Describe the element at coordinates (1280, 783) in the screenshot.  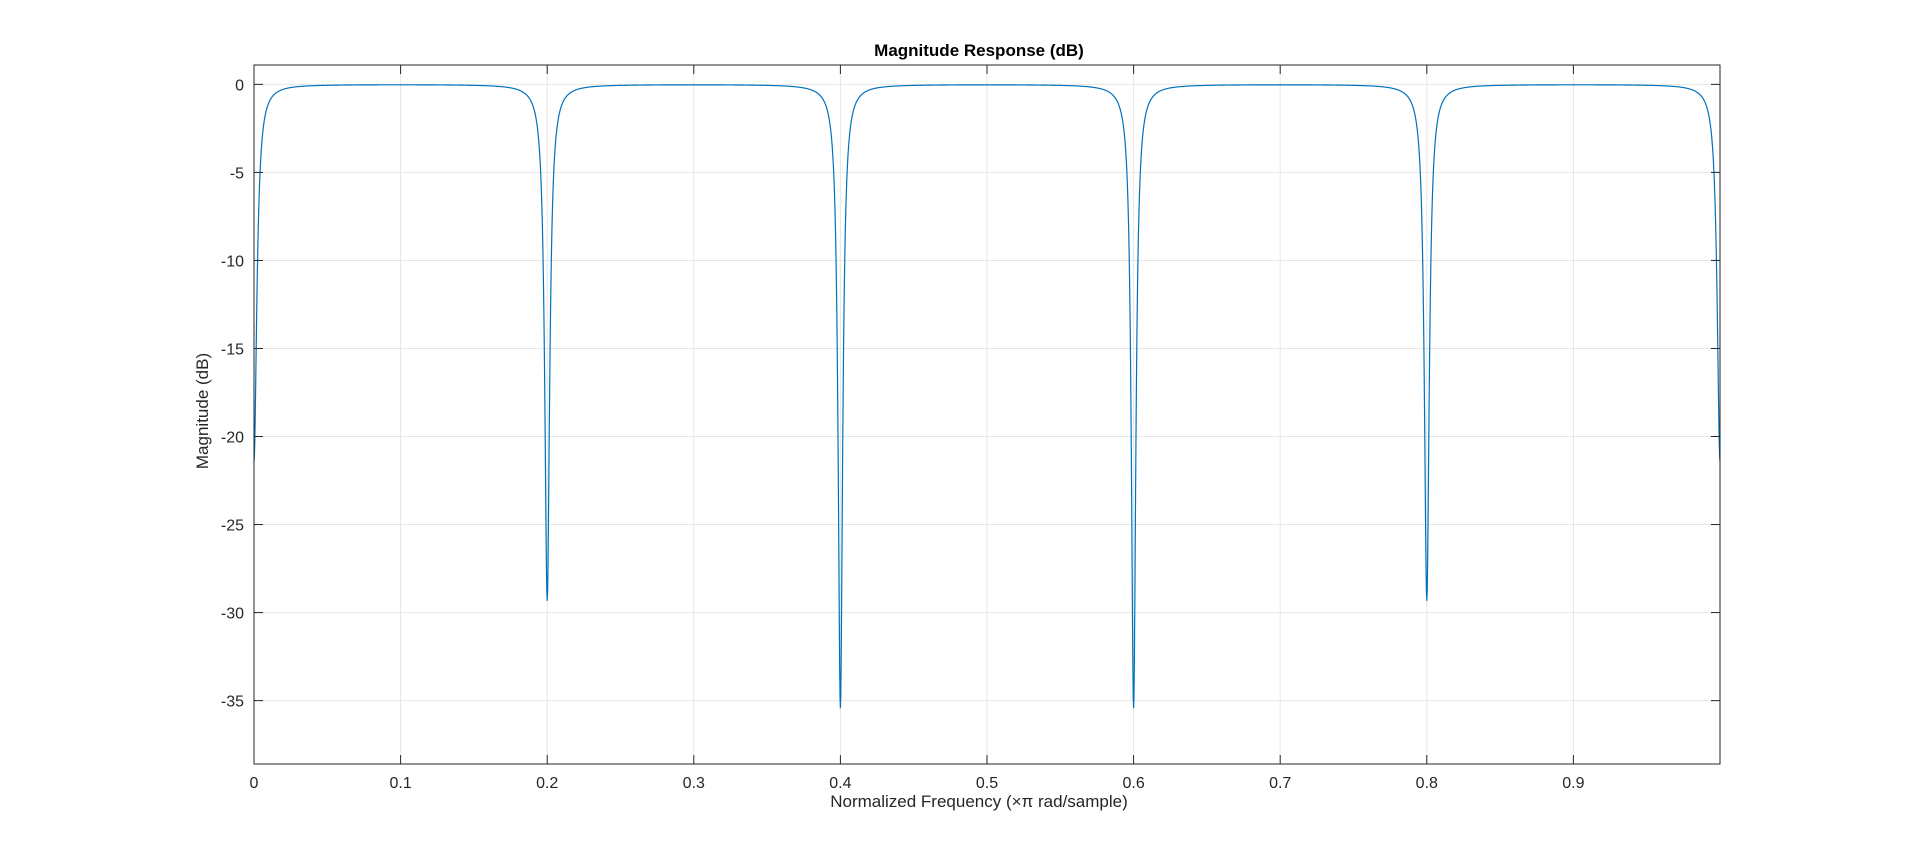
I see `x-tick-label: 0.7` at that location.